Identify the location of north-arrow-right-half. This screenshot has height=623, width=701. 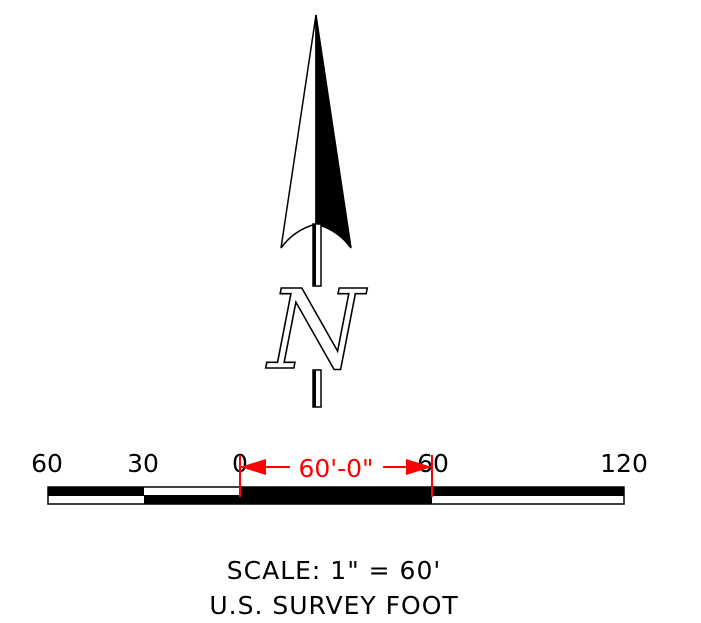
(333, 131).